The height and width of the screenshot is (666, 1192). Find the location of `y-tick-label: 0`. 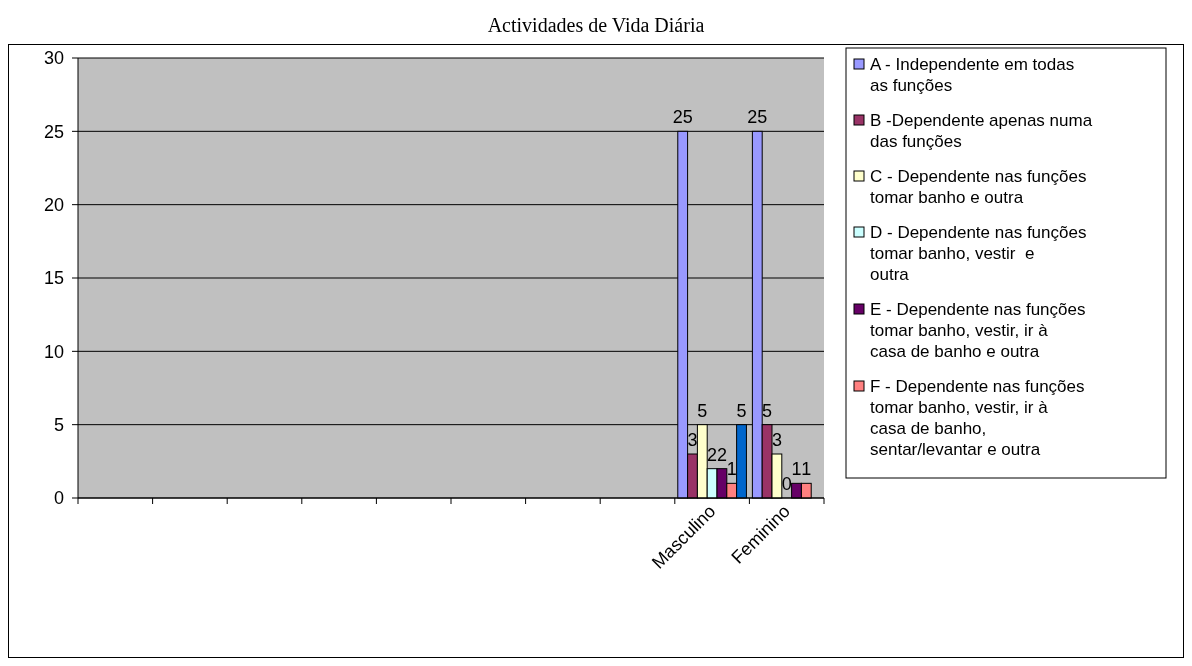

y-tick-label: 0 is located at coordinates (58, 498).